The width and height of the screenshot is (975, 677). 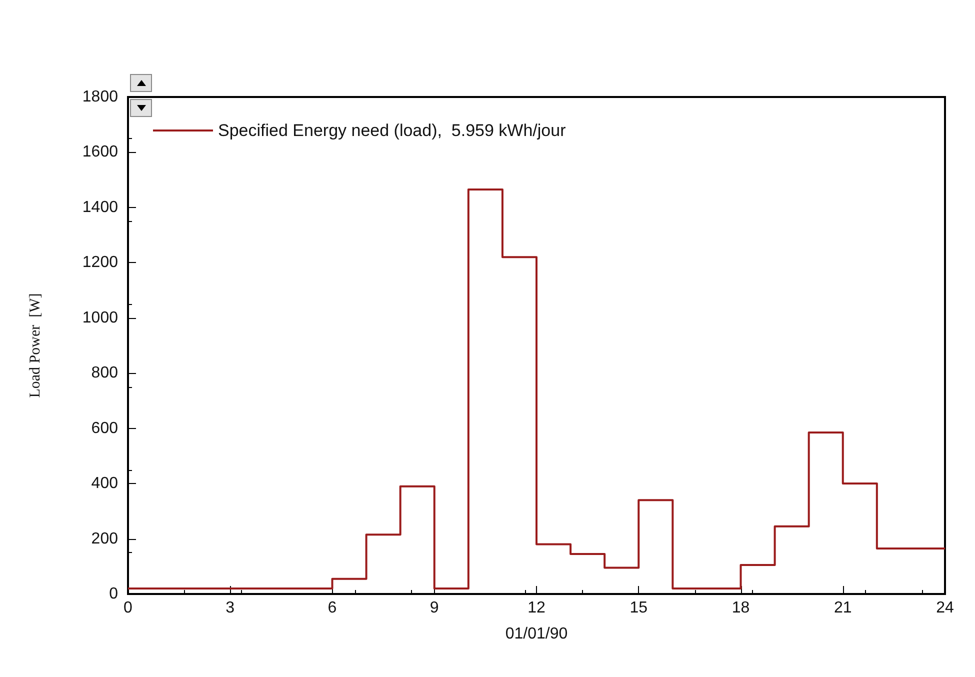 I want to click on y-tick-label: 800, so click(x=104, y=373).